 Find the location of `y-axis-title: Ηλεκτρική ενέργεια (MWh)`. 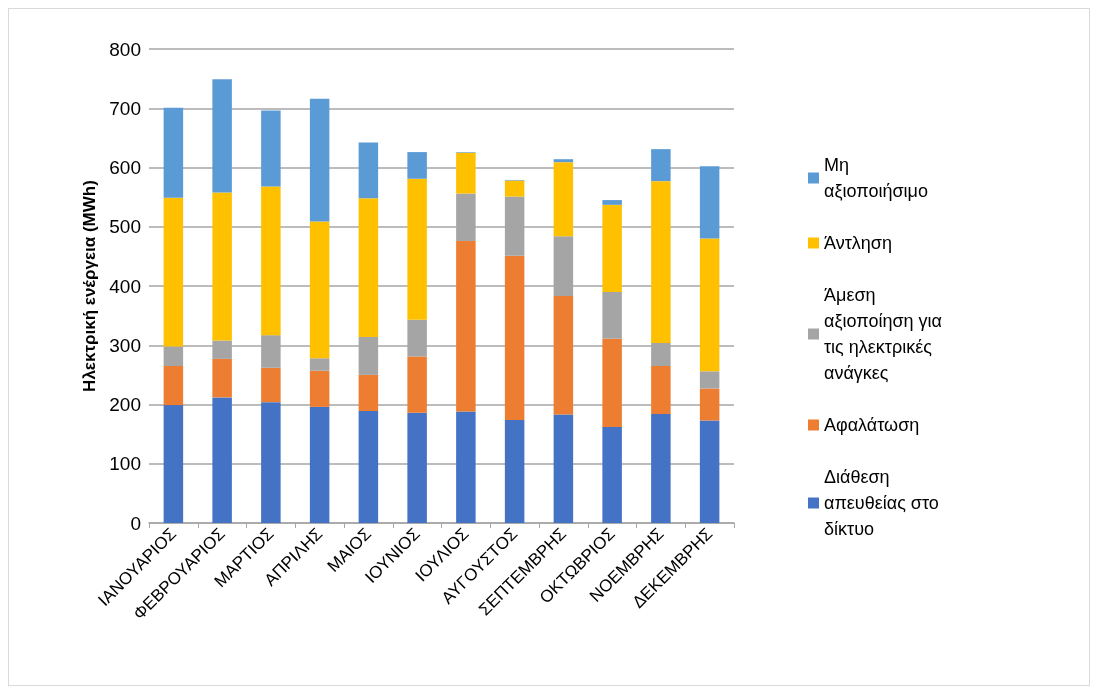

y-axis-title: Ηλεκτρική ενέργεια (MWh) is located at coordinates (90, 286).